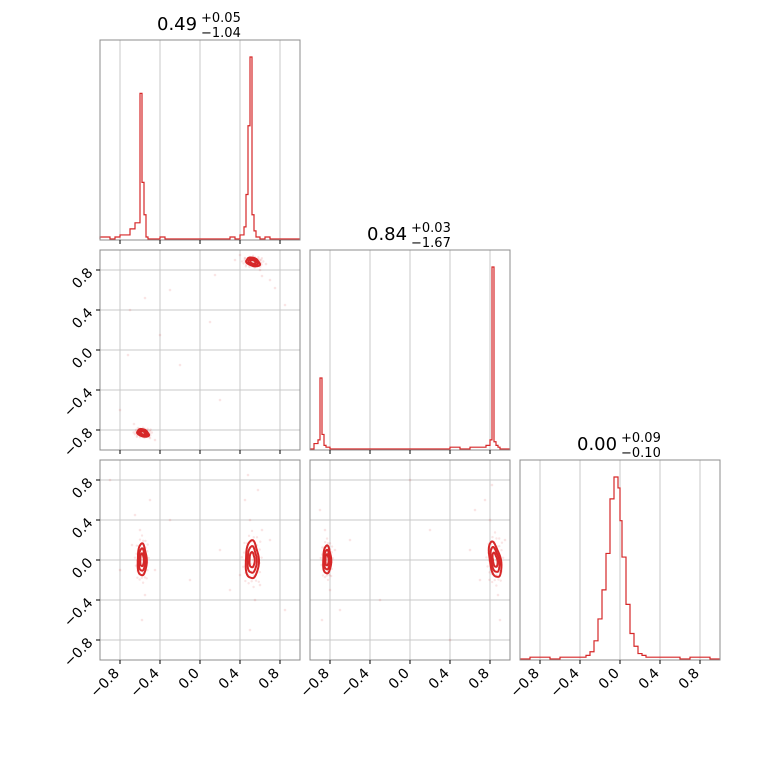 This screenshot has width=760, height=760. What do you see at coordinates (82, 488) in the screenshot?
I see `y-tick-label: 0.8` at bounding box center [82, 488].